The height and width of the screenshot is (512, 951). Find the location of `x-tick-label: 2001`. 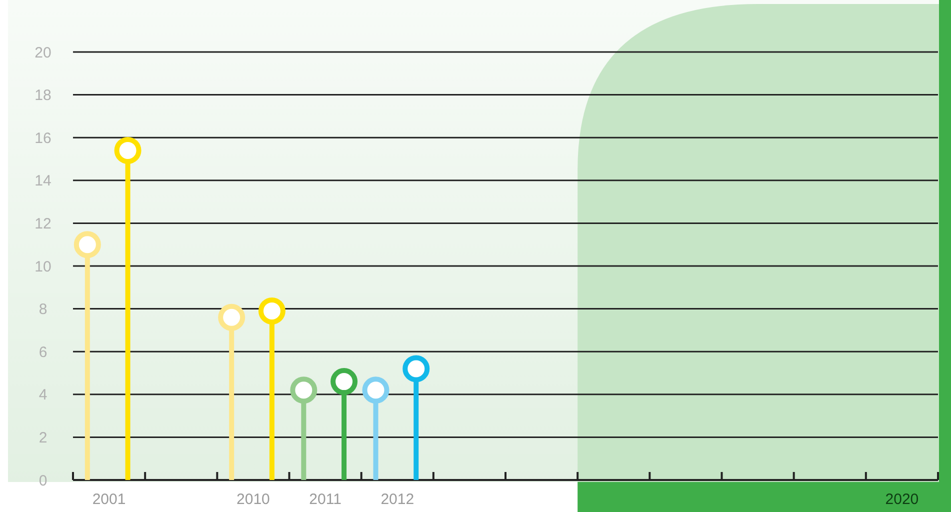

x-tick-label: 2001 is located at coordinates (109, 499).